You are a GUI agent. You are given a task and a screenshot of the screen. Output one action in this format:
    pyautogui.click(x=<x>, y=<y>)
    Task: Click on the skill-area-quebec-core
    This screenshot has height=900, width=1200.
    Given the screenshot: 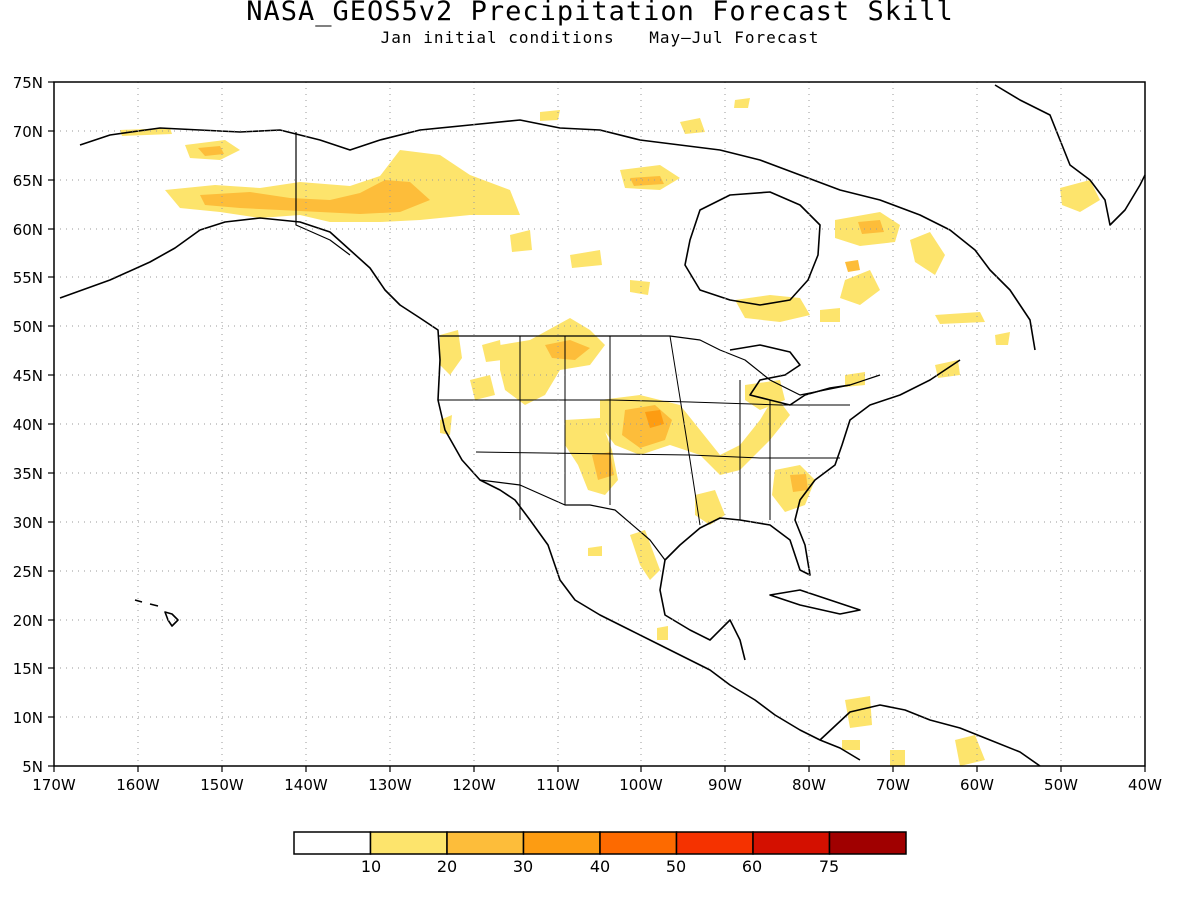 What is the action you would take?
    pyautogui.click(x=864, y=246)
    